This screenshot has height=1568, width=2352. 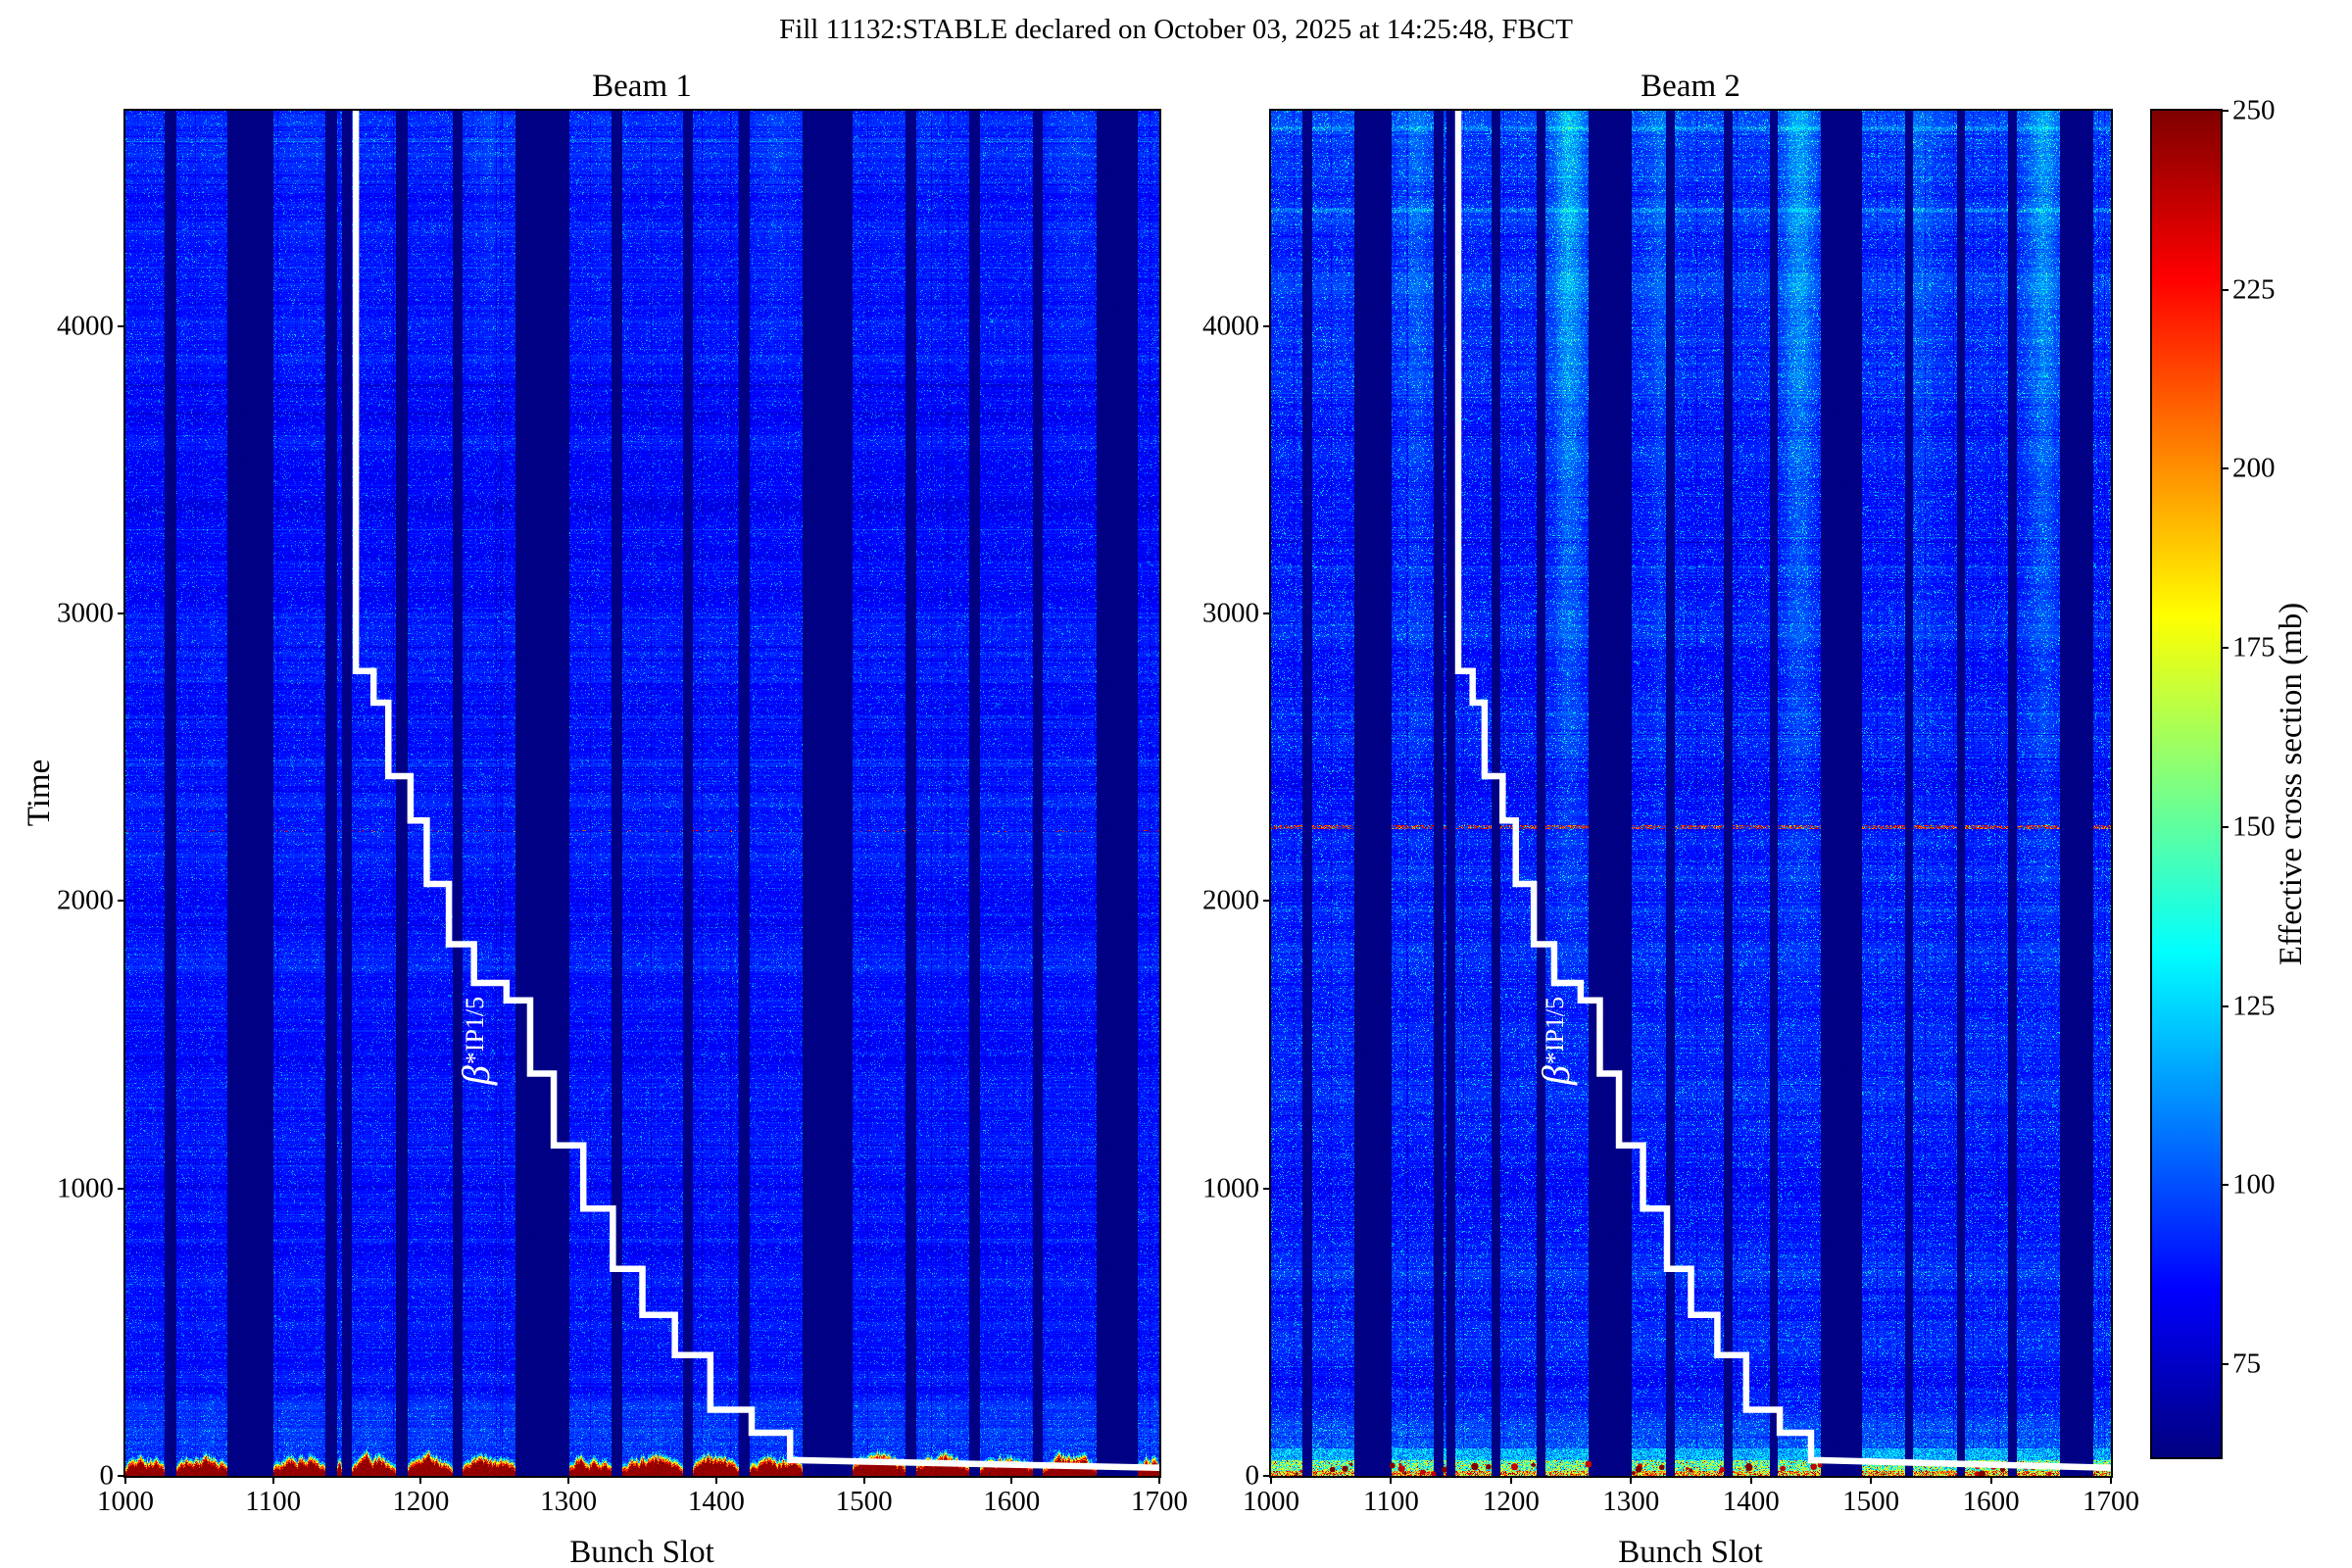 What do you see at coordinates (2246, 1364) in the screenshot?
I see `colorbar-tick-label: 75` at bounding box center [2246, 1364].